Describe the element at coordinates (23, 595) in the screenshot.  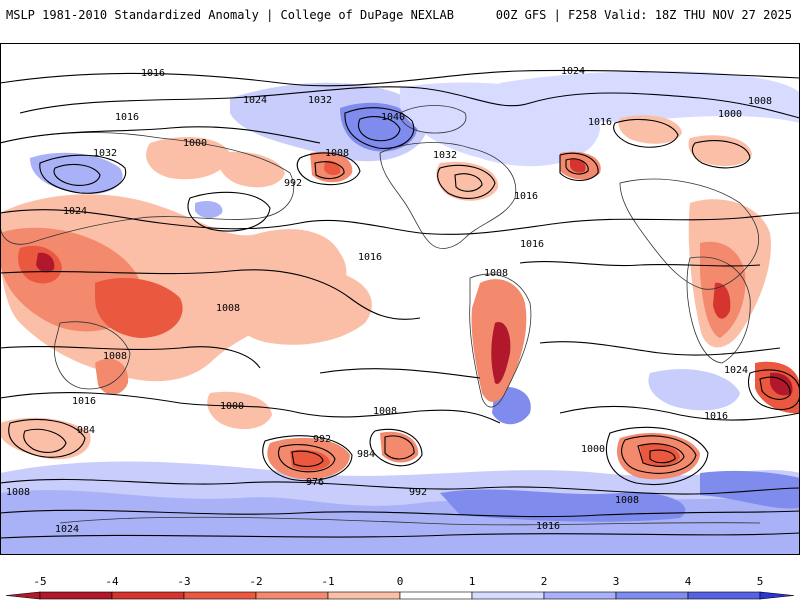
I see `colorbar-arrow-left` at that location.